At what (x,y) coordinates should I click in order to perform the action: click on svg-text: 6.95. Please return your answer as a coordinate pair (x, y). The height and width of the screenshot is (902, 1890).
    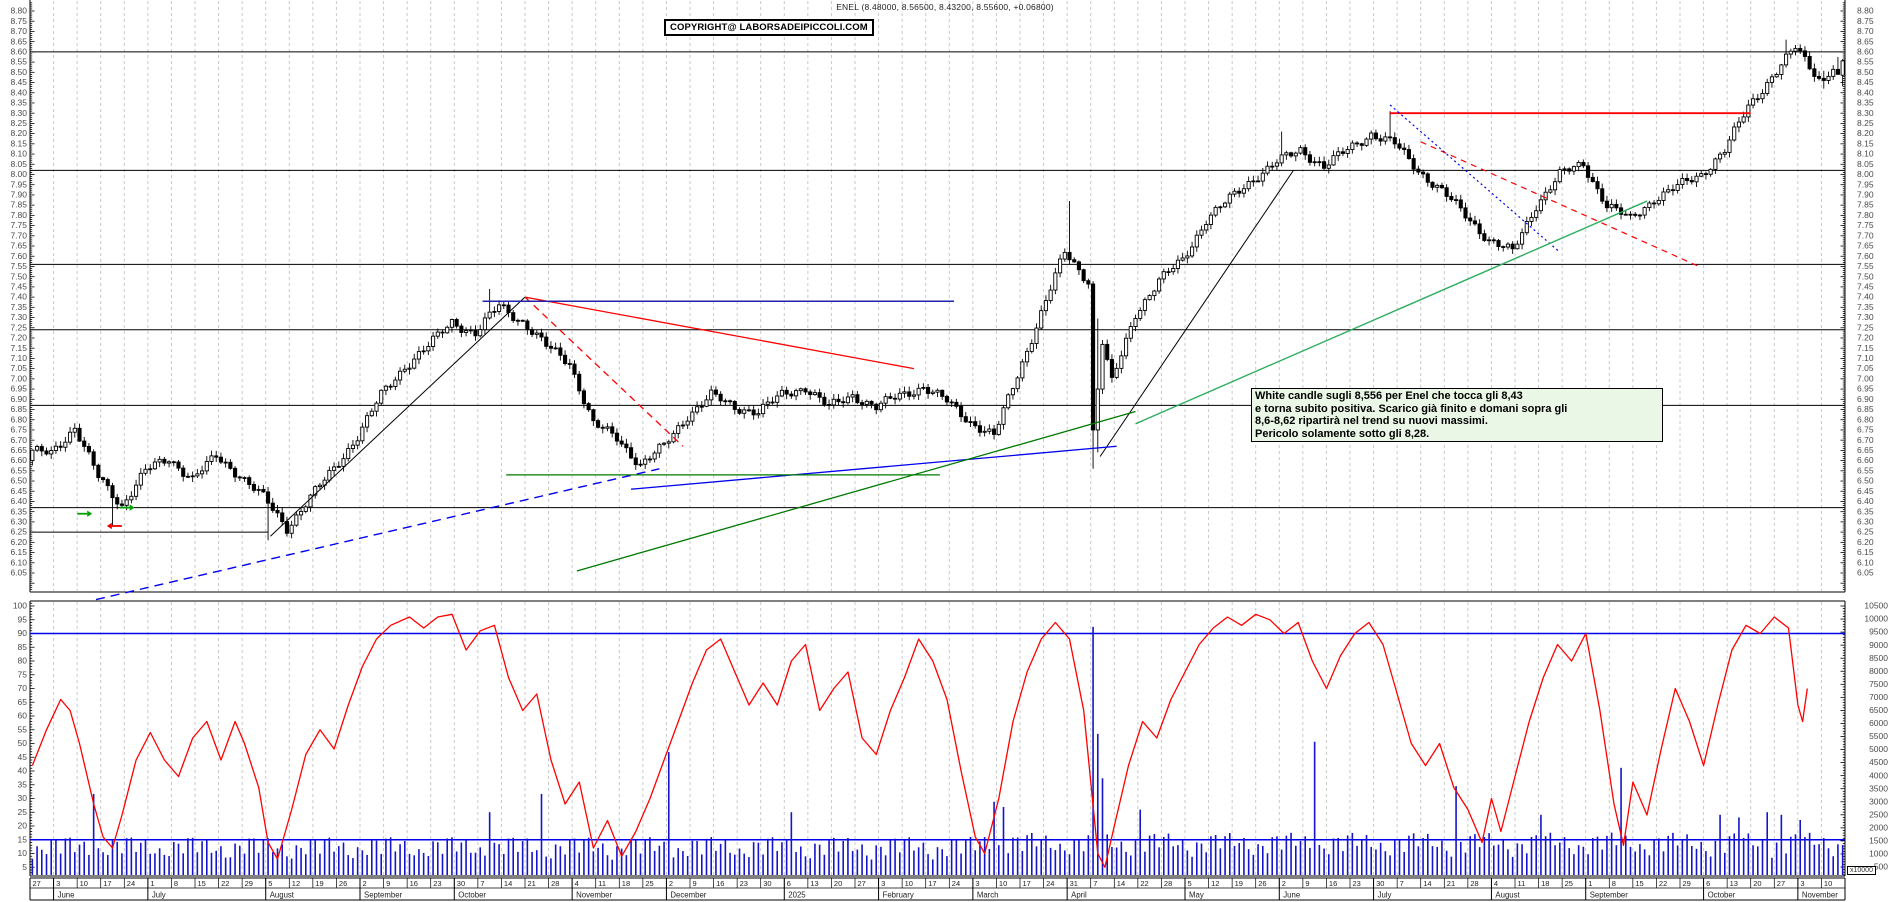
    Looking at the image, I should click on (18, 389).